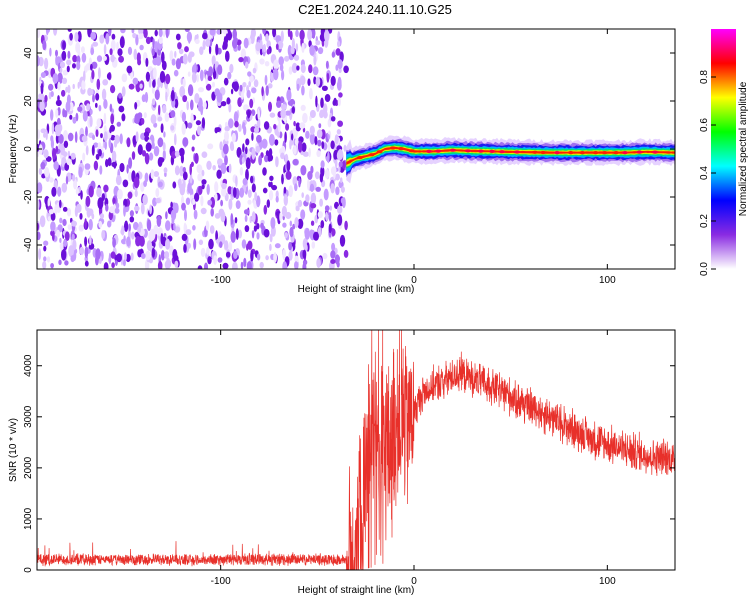 The width and height of the screenshot is (750, 600). I want to click on spectrogram-y-label: Frequency (Hz), so click(13, 149).